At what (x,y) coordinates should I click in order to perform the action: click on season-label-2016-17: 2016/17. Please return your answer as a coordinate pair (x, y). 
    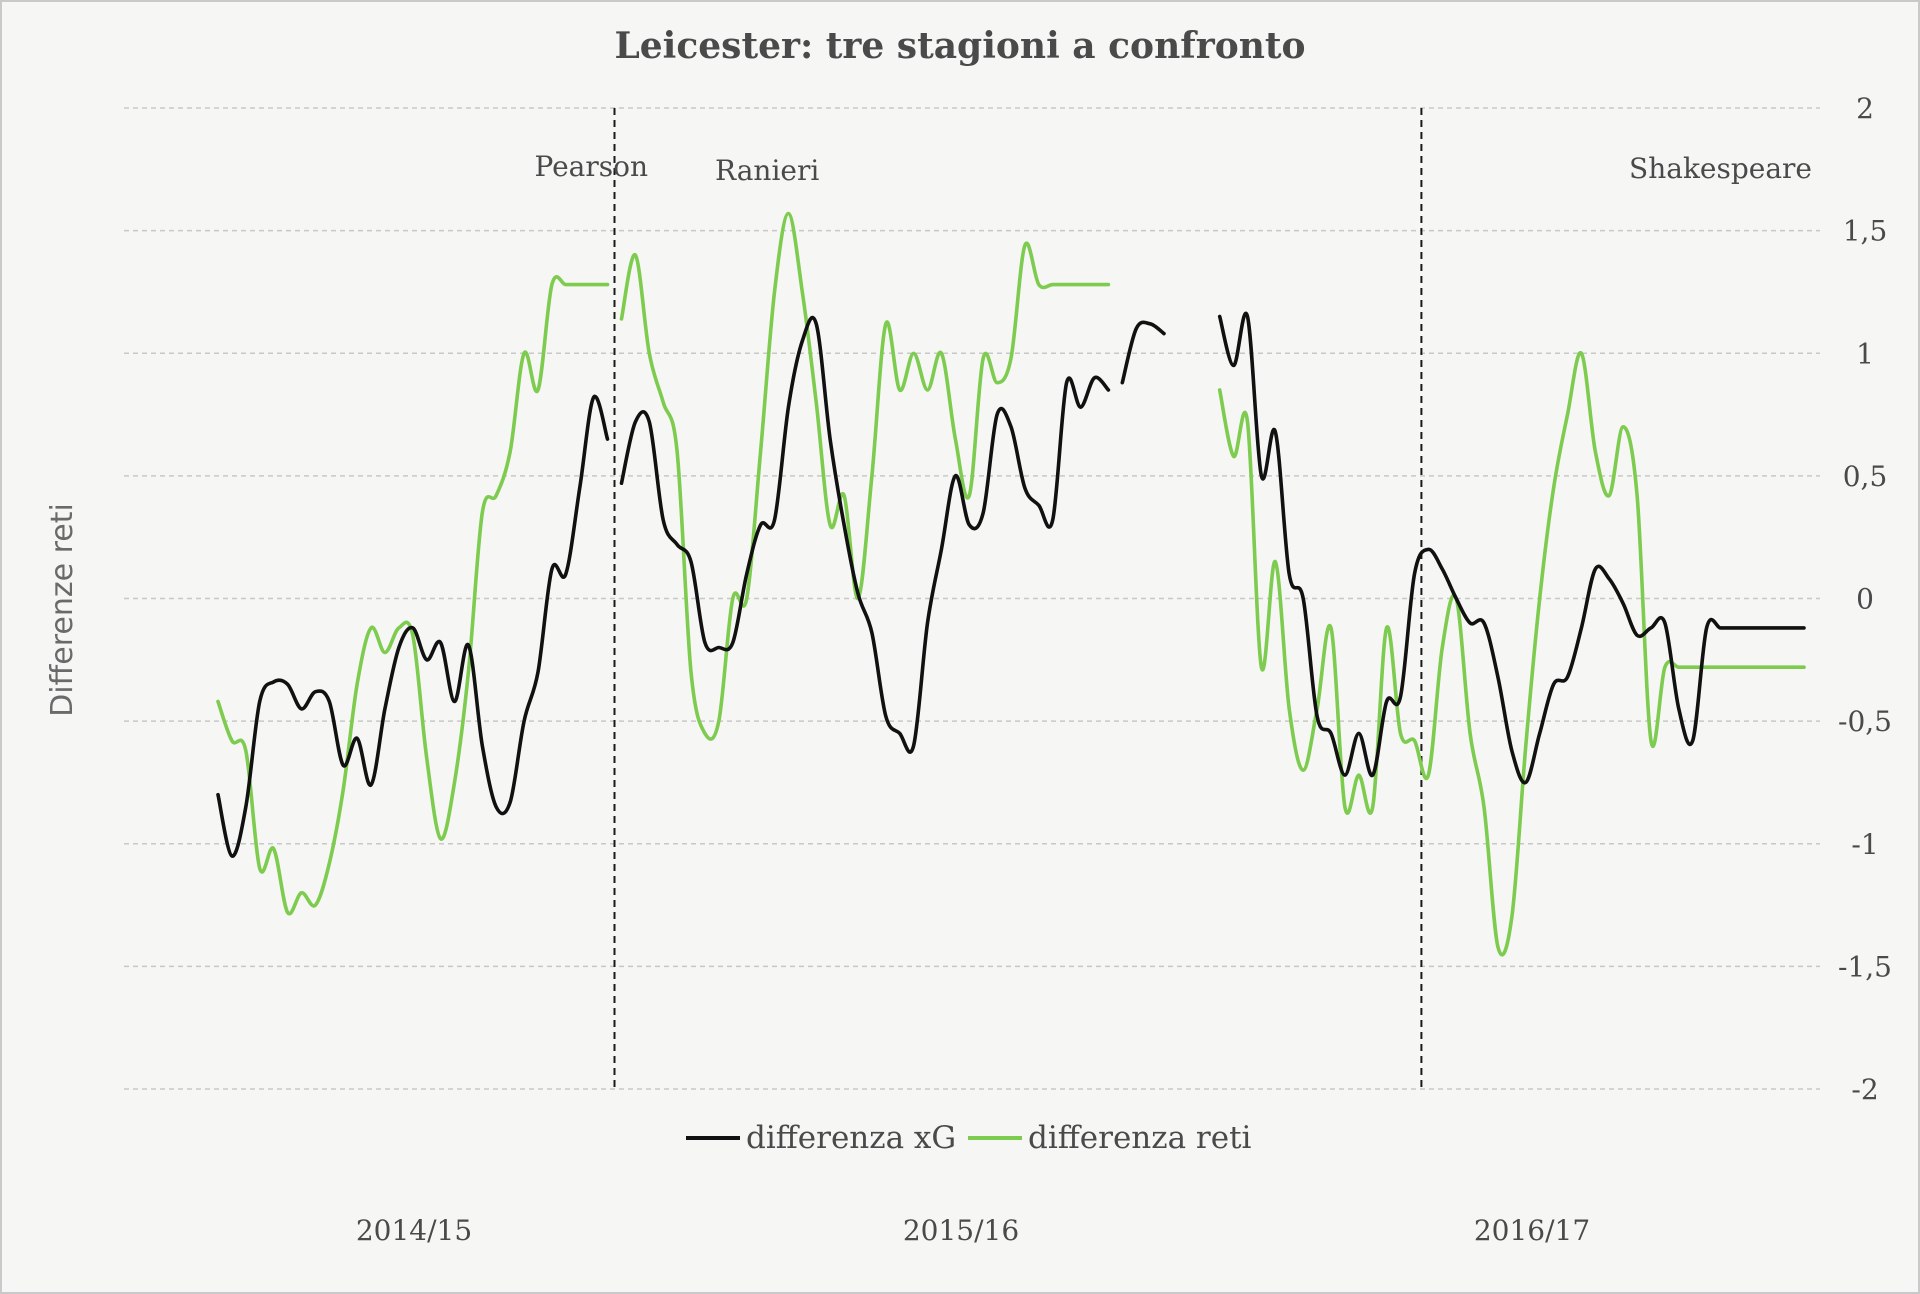
    Looking at the image, I should click on (1532, 1230).